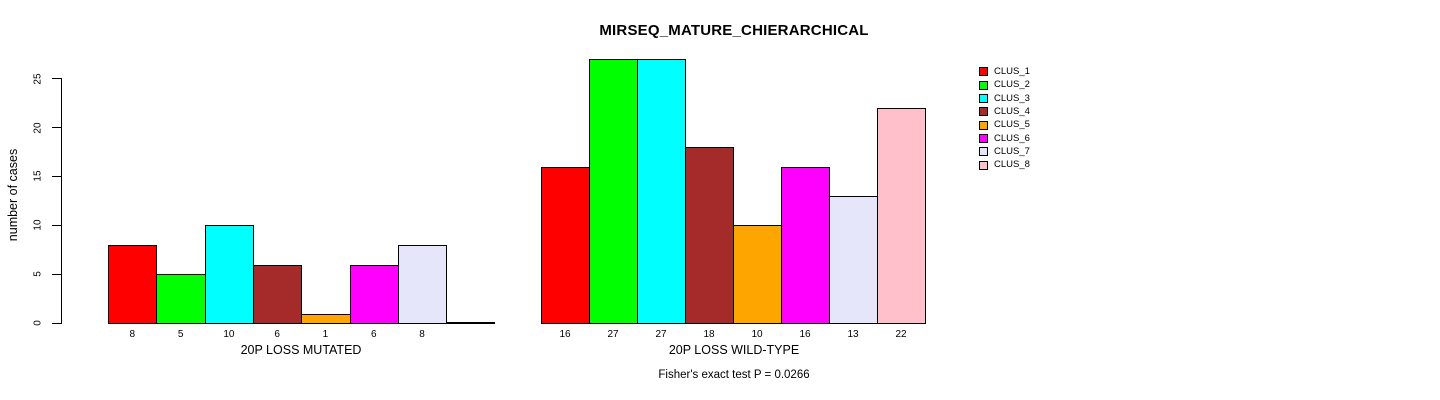  I want to click on y-tick-label: 25, so click(38, 78).